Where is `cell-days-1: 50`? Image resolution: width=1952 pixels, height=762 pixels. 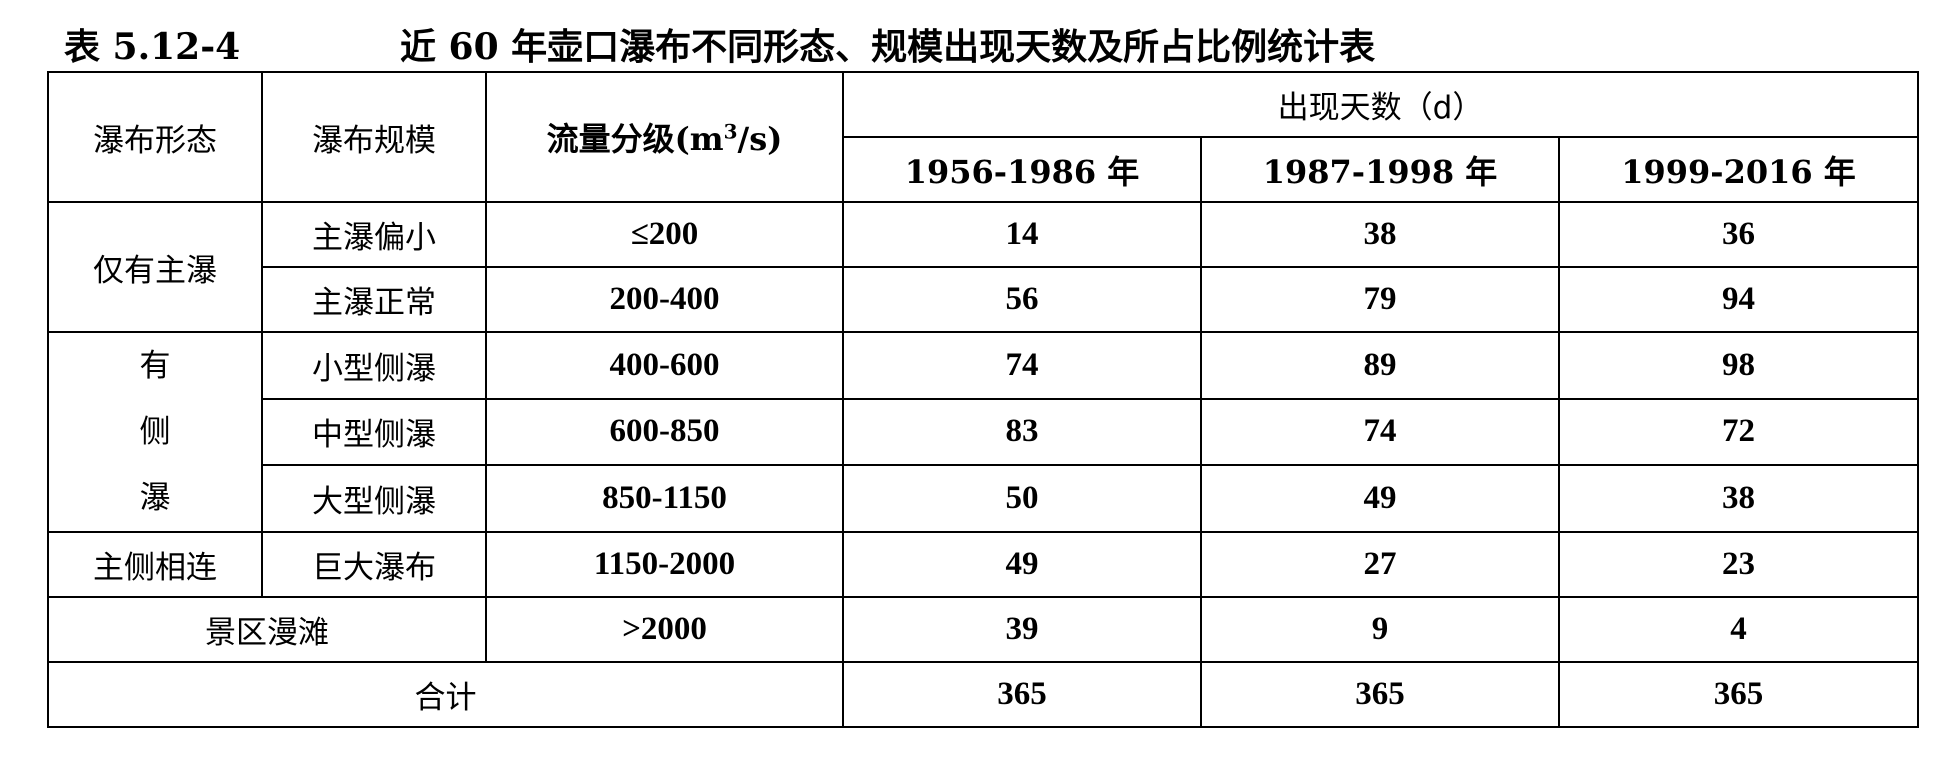 cell-days-1: 50 is located at coordinates (1022, 498).